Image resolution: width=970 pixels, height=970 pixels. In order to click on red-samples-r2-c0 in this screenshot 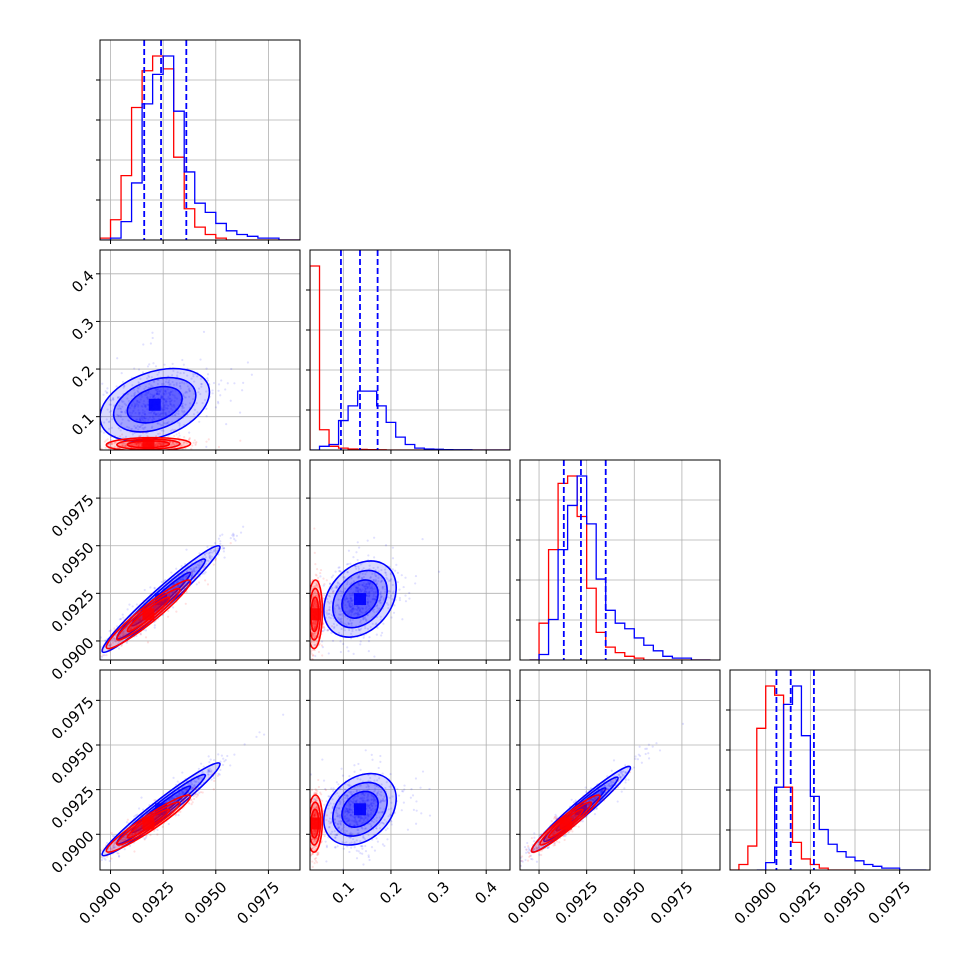, I will do `click(166, 600)`.